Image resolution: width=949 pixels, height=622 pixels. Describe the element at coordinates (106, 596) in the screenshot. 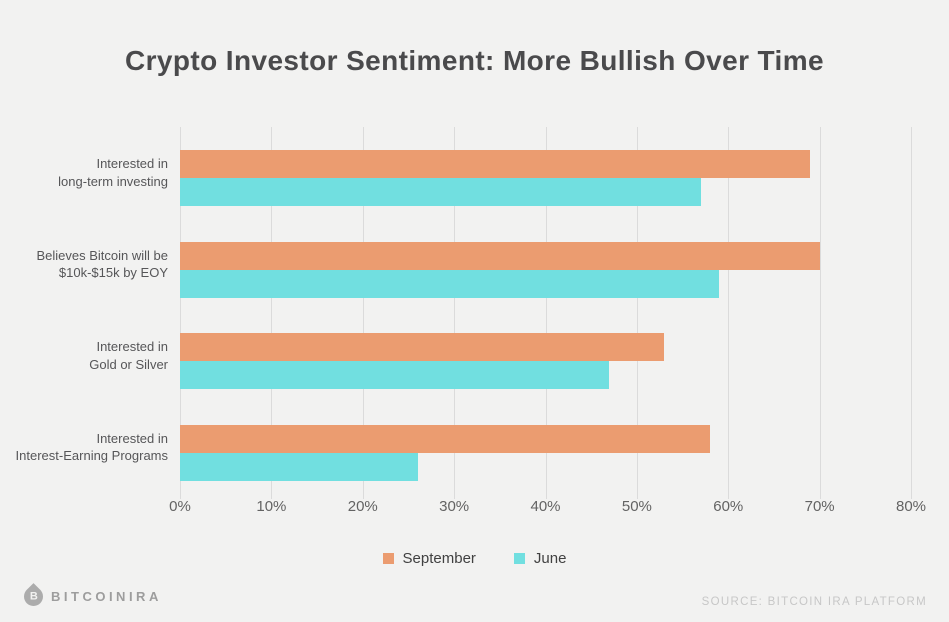

I see `brand-name: BITCOINIRA` at that location.